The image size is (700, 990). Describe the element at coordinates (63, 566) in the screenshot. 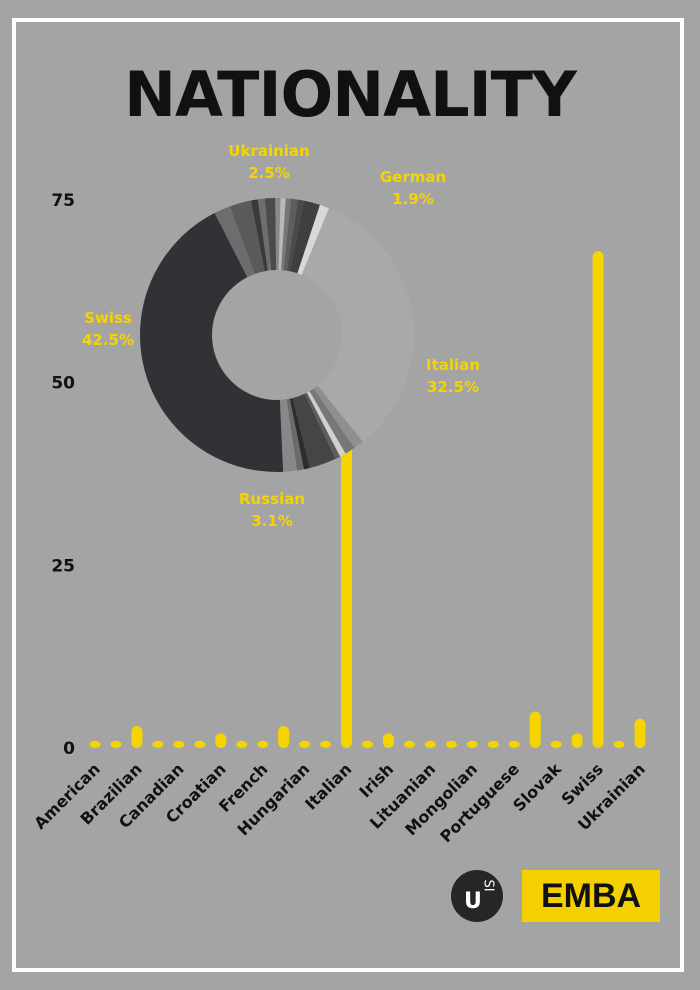

I see `y-tick-label: 25` at that location.